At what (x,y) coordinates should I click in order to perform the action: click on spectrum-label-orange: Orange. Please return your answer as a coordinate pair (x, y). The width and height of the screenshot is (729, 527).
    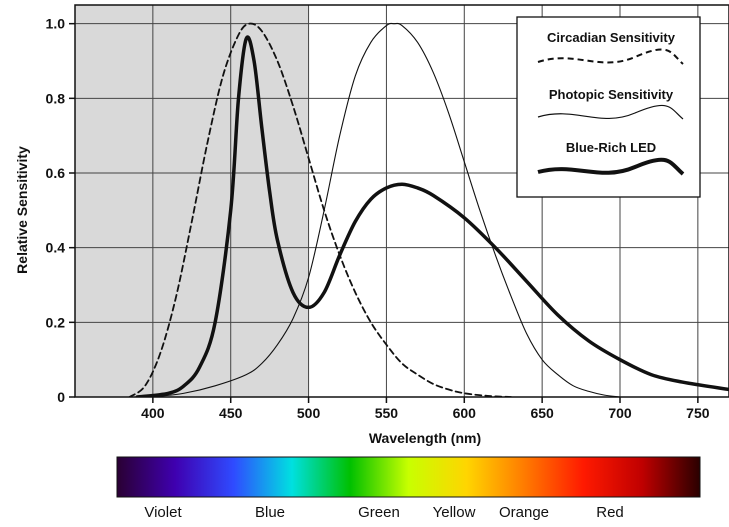
    Looking at the image, I should click on (524, 512).